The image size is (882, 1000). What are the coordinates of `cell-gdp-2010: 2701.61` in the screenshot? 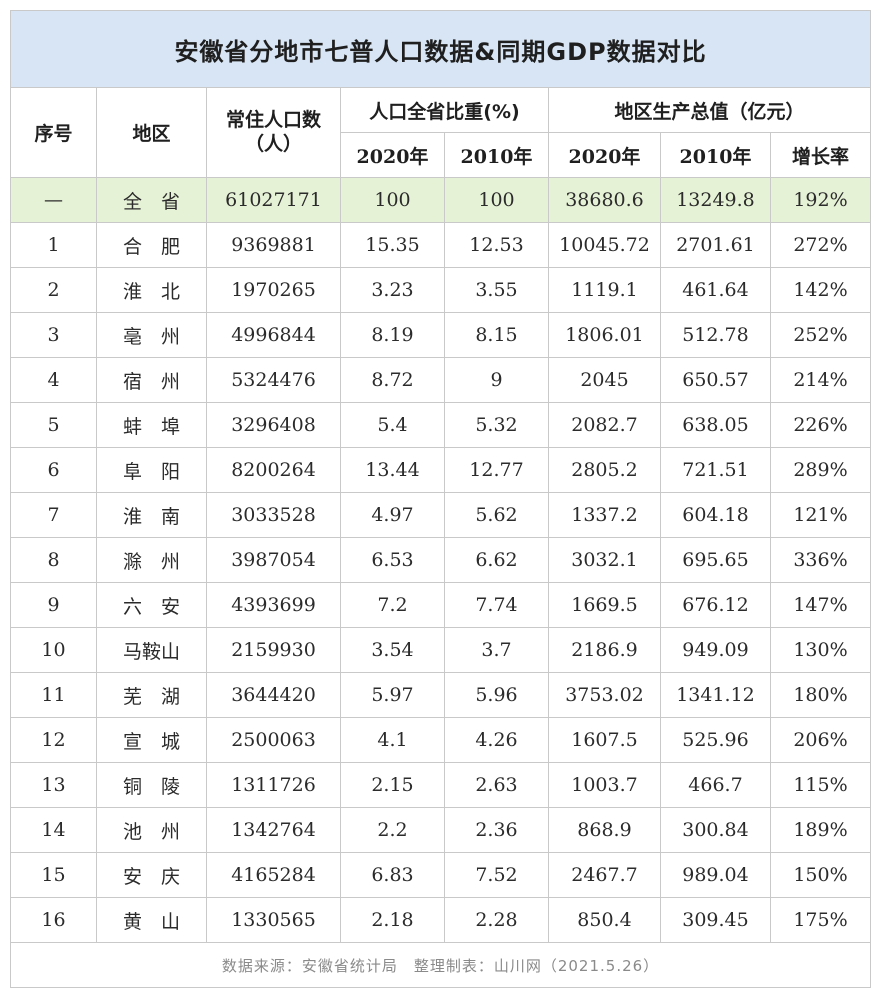 It's located at (715, 245).